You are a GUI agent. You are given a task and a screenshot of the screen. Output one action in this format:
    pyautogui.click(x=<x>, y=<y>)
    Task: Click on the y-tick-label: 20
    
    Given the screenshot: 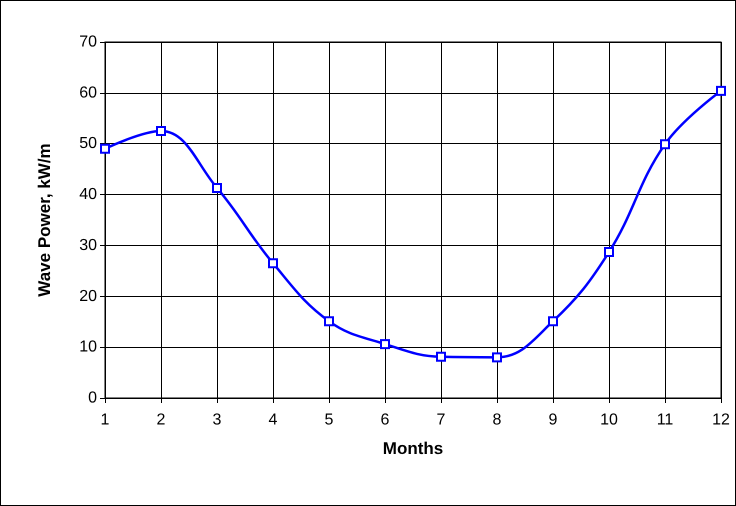 What is the action you would take?
    pyautogui.click(x=88, y=296)
    